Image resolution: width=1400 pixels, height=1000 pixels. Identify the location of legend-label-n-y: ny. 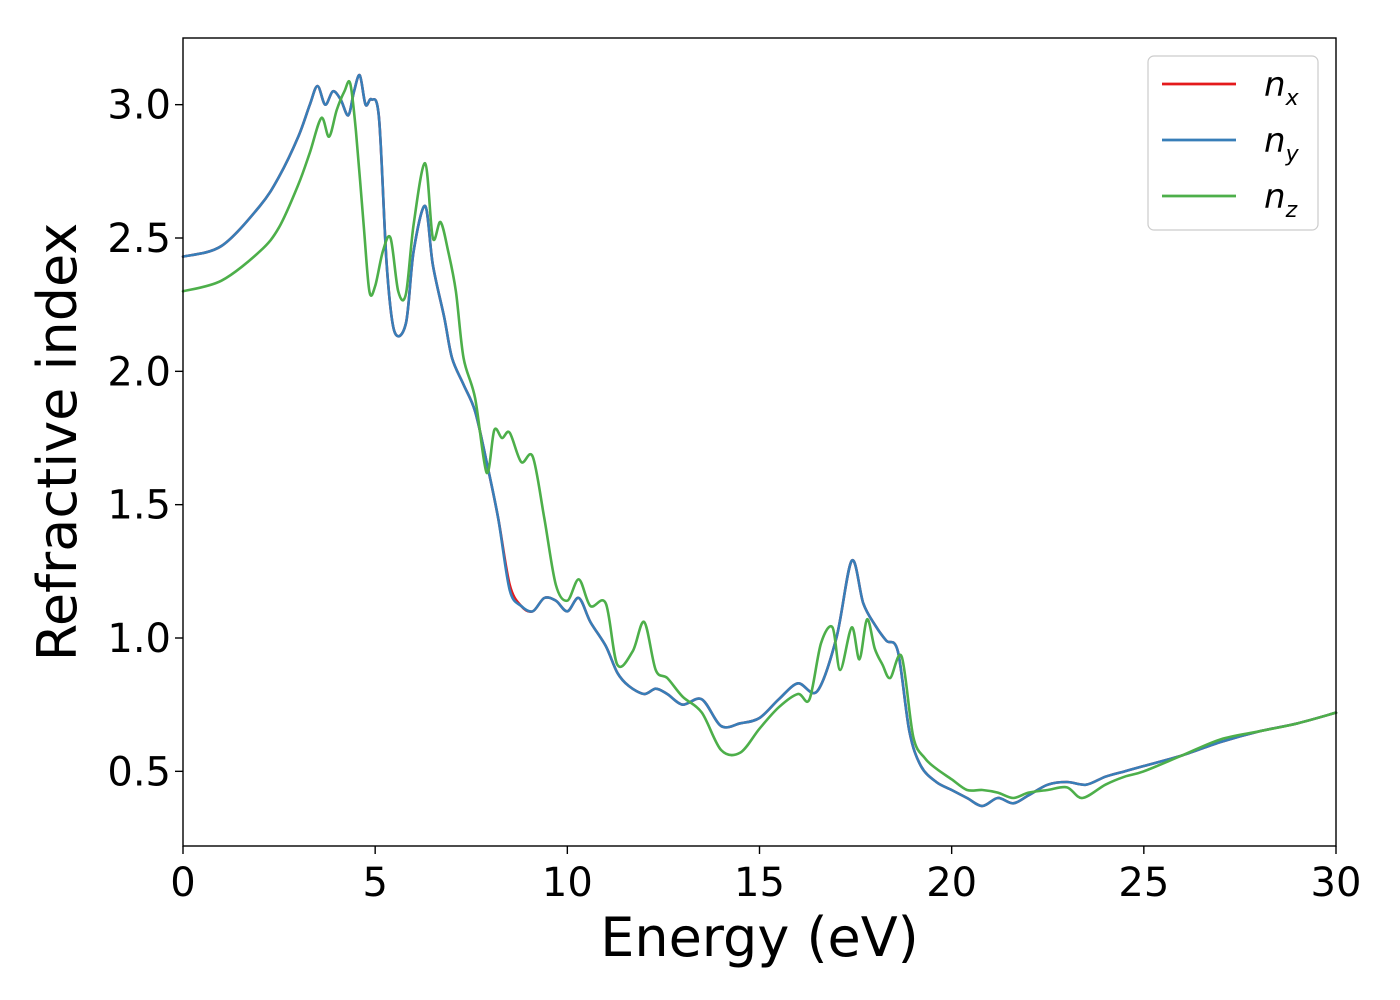
(1282, 144).